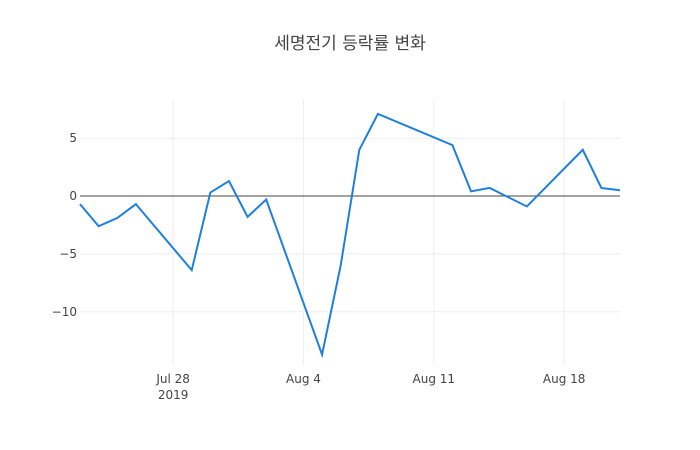  What do you see at coordinates (64, 312) in the screenshot?
I see `y-tick-label: −10` at bounding box center [64, 312].